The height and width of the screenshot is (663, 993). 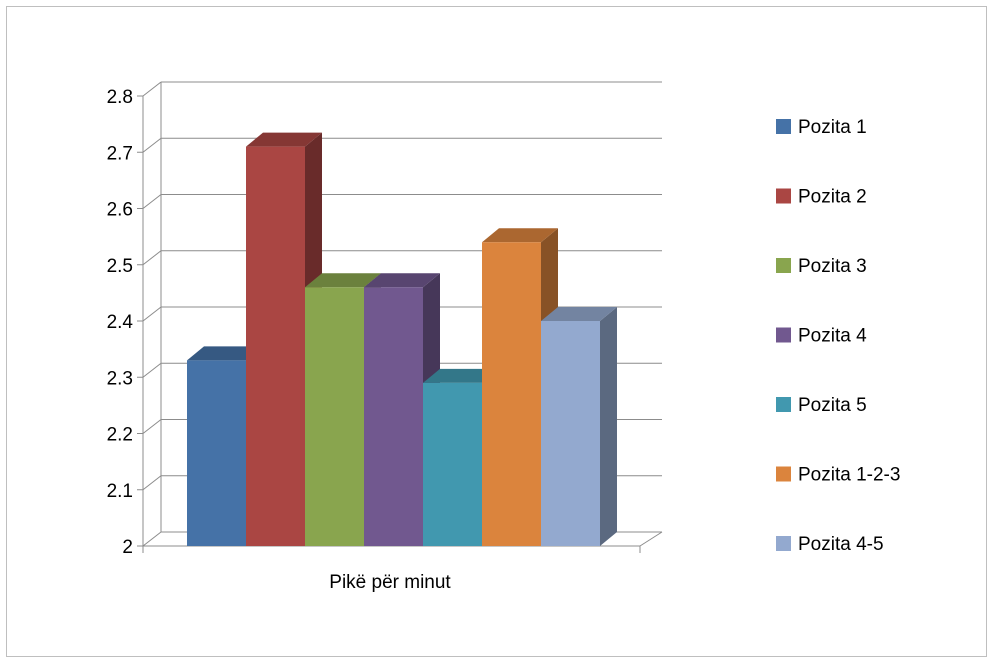 What do you see at coordinates (120, 210) in the screenshot?
I see `y-tick-label: 2.6` at bounding box center [120, 210].